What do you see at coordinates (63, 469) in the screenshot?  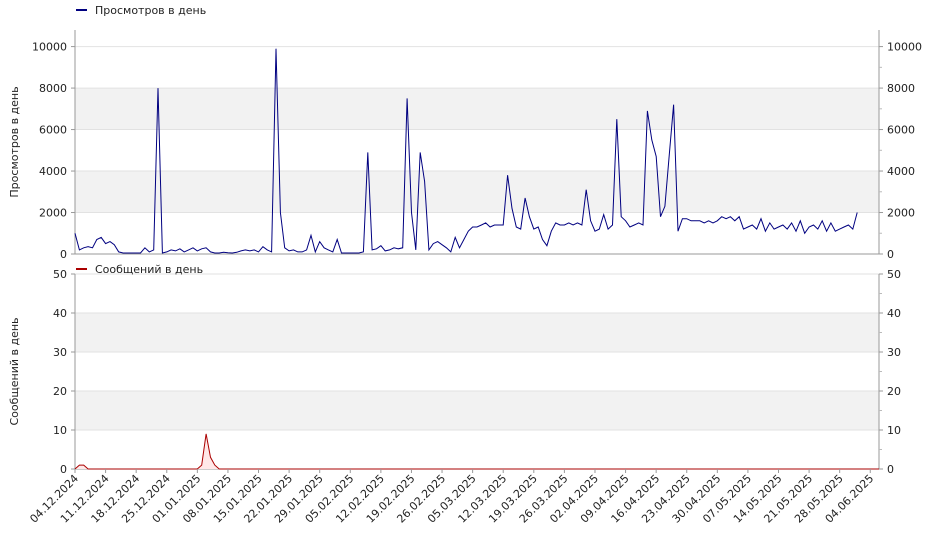 I see `messages-ytick-label-left: 0` at bounding box center [63, 469].